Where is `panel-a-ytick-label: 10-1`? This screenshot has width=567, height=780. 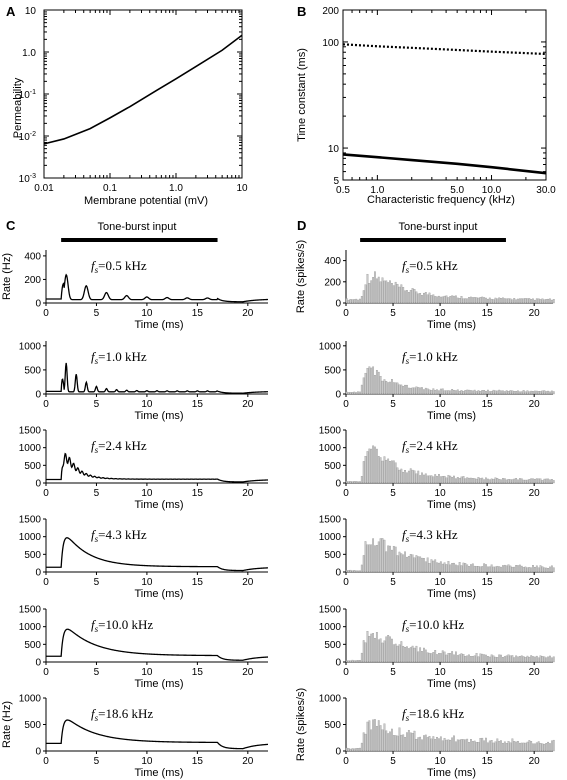 panel-a-ytick-label: 10-1 is located at coordinates (27, 95).